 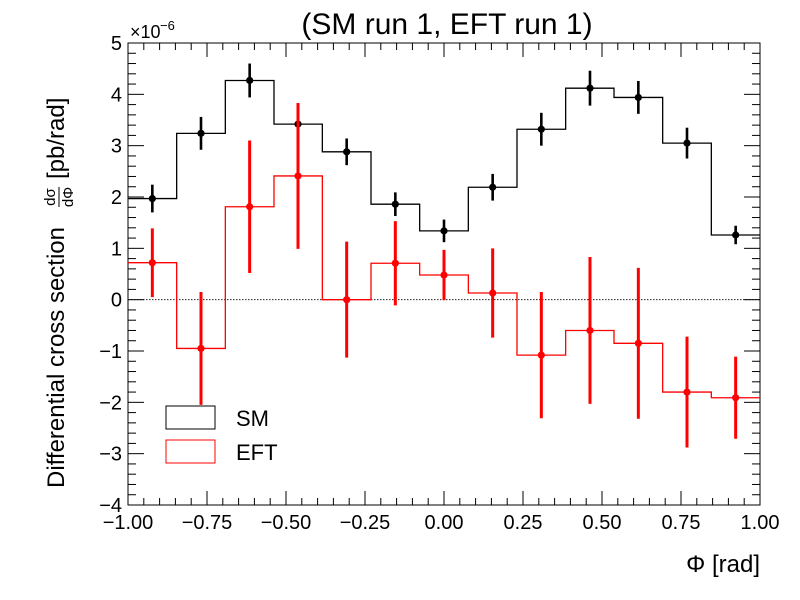 What do you see at coordinates (116, 301) in the screenshot?
I see `y-tick-label: 0` at bounding box center [116, 301].